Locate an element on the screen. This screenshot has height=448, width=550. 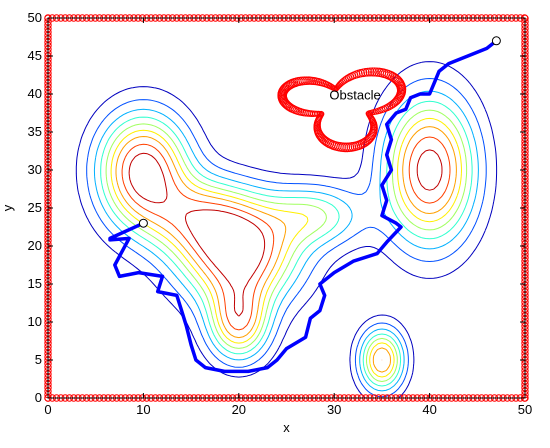
y-tick-label: 35 is located at coordinates (35, 131).